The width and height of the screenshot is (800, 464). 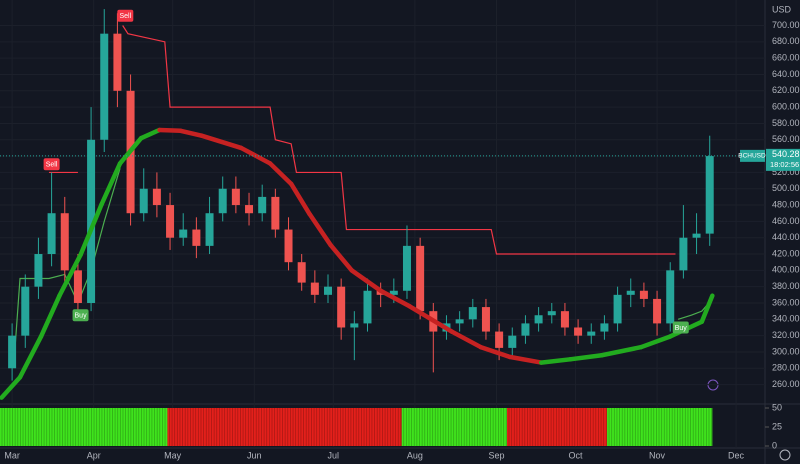 What do you see at coordinates (777, 407) in the screenshot?
I see `indicator-tick-label: 50` at bounding box center [777, 407].